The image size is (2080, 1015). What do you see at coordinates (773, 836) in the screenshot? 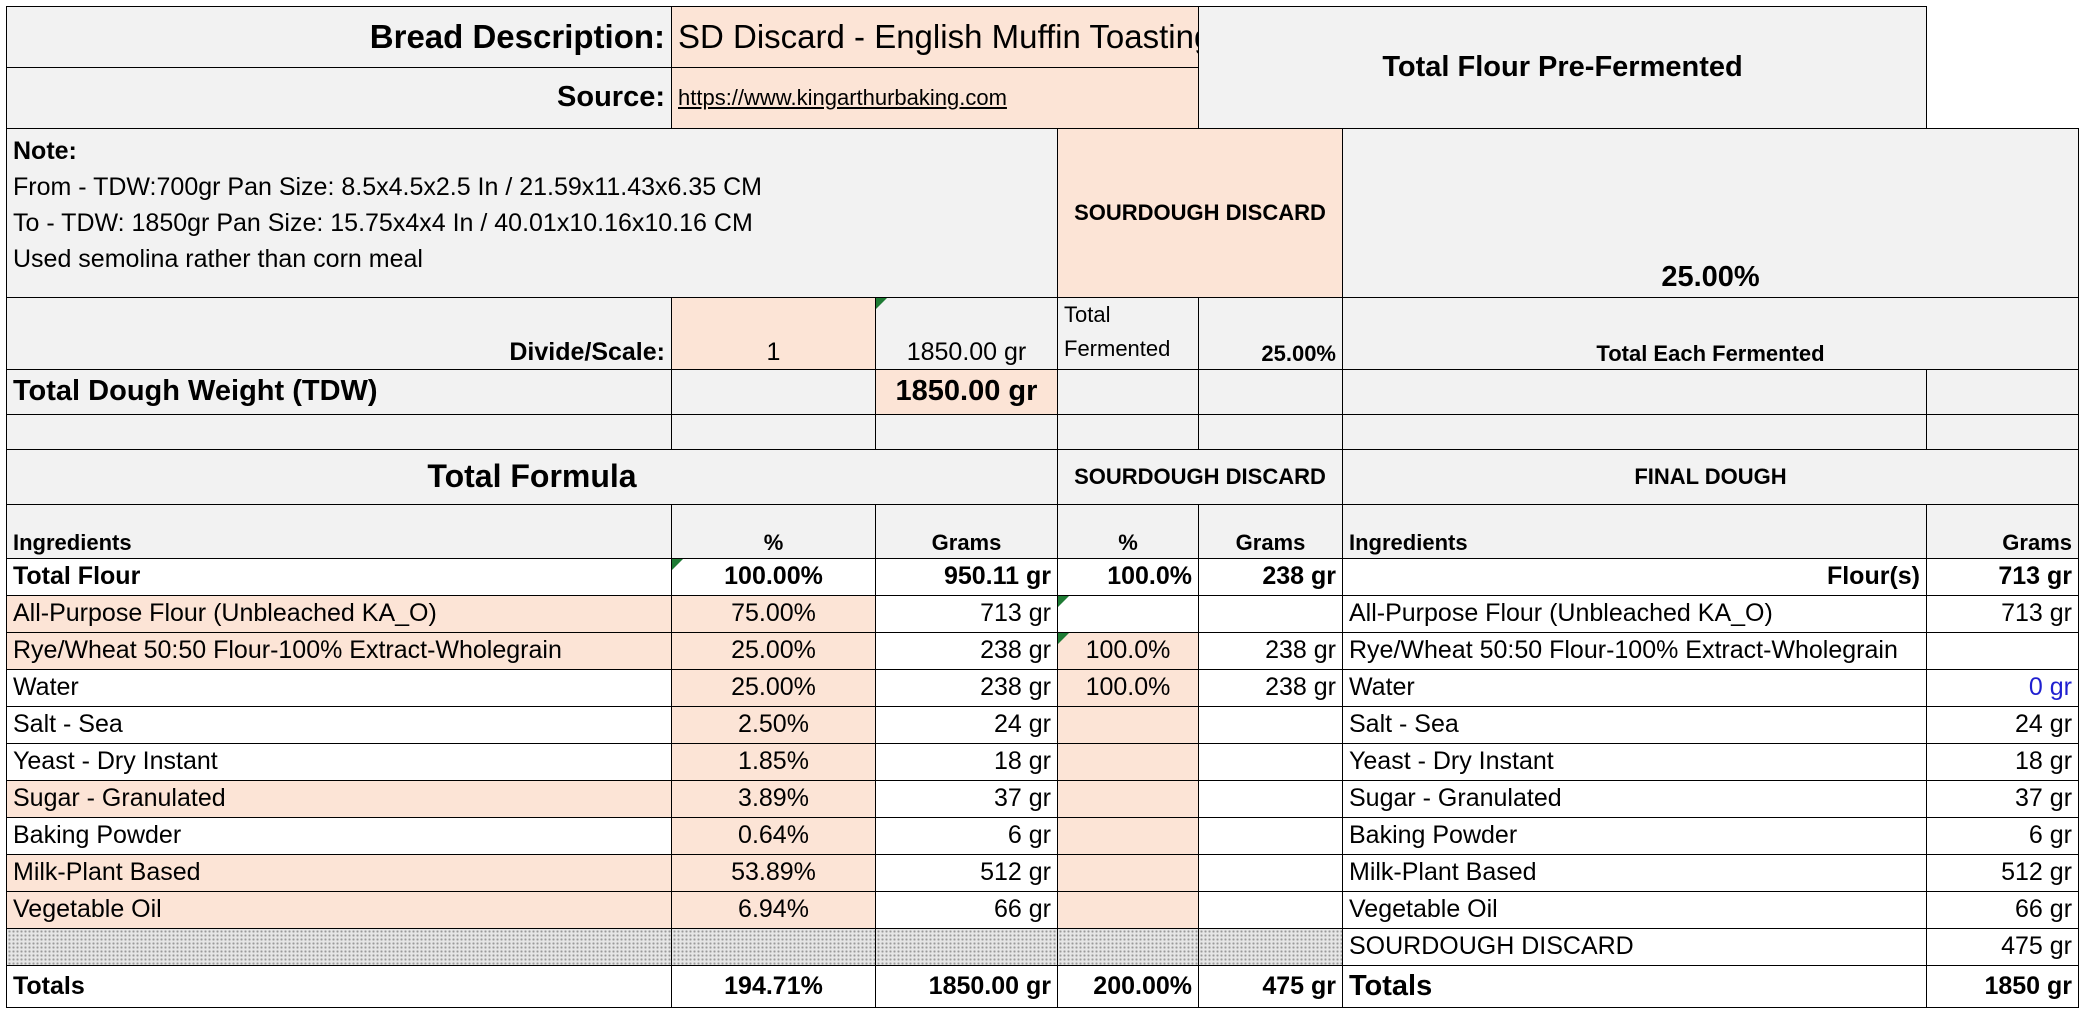
I see `ingredient-percent: 0.64%` at bounding box center [773, 836].